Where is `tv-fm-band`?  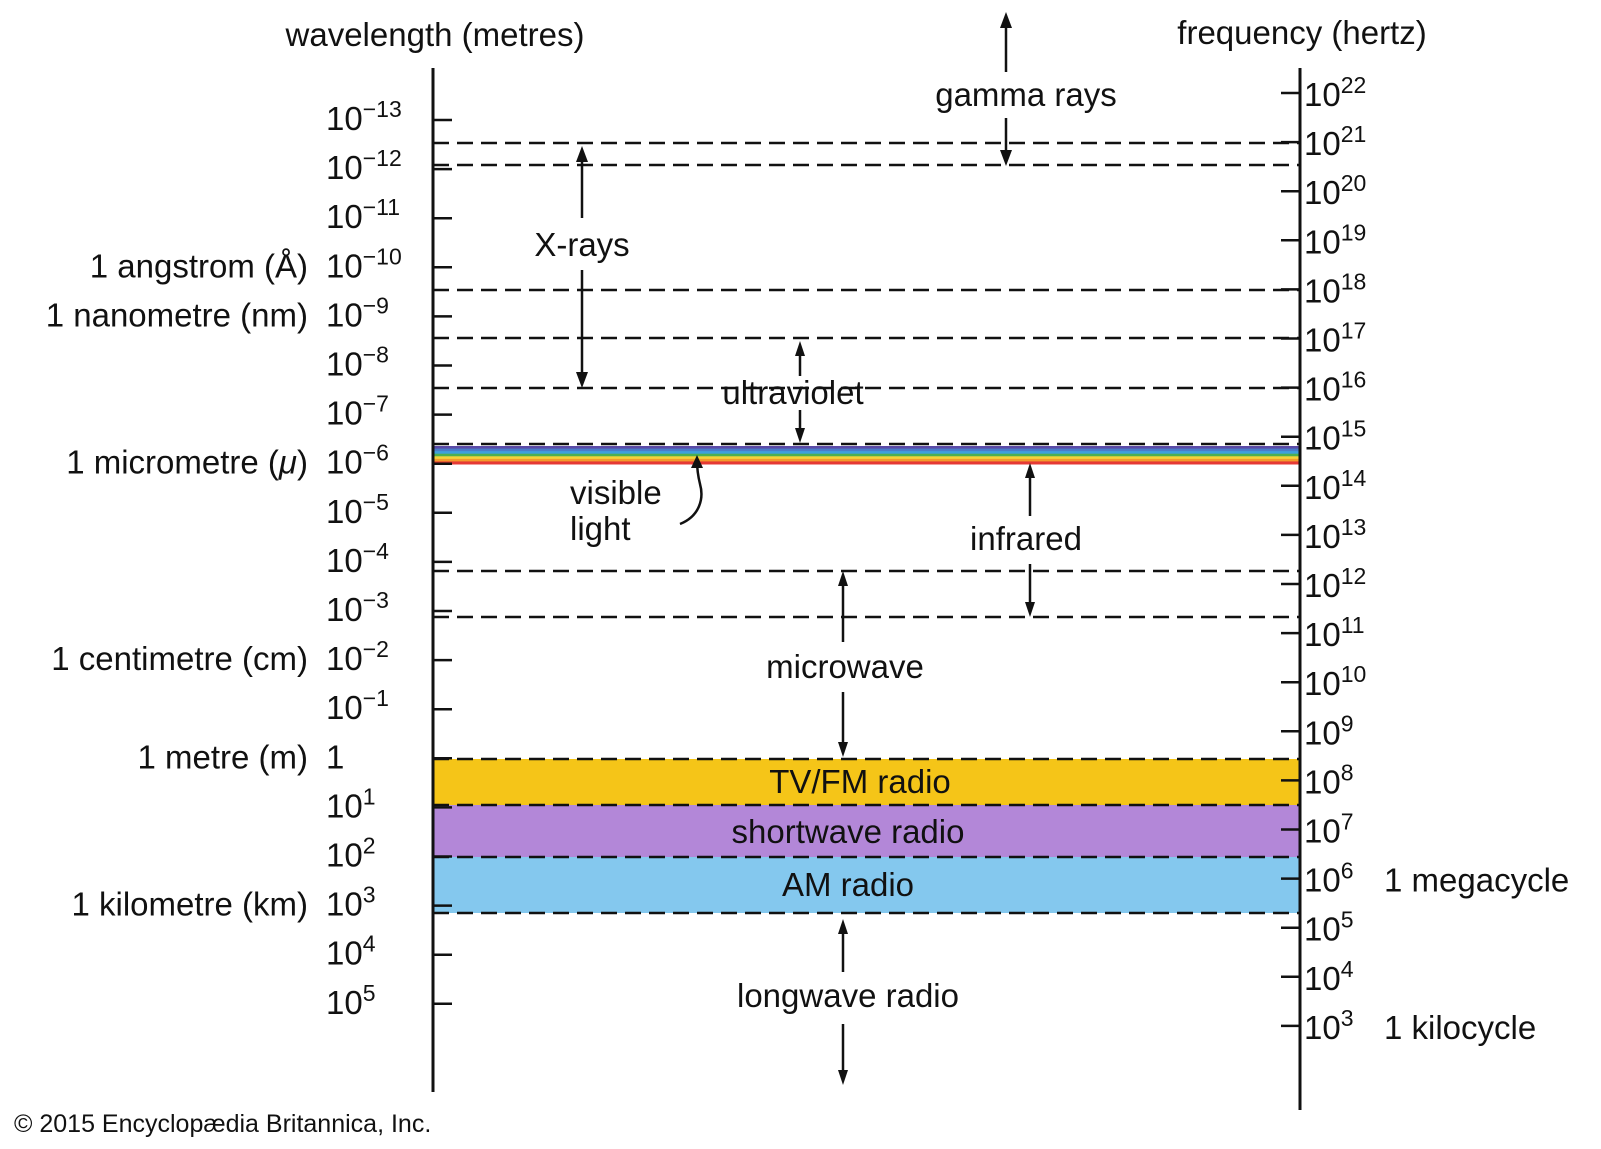 tv-fm-band is located at coordinates (866, 782).